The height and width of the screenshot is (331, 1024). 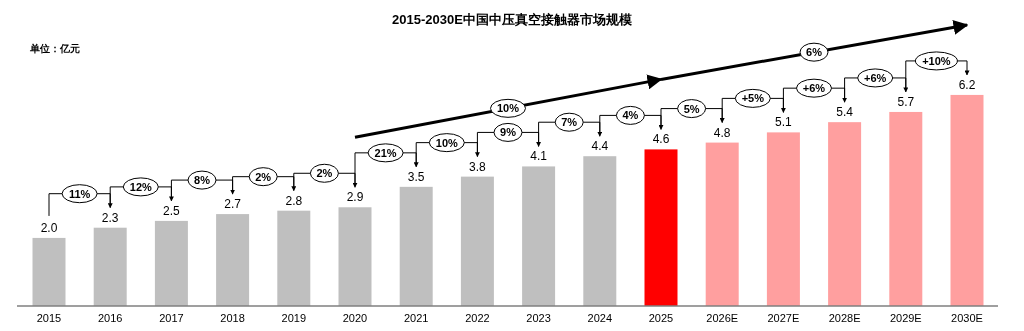 What do you see at coordinates (508, 132) in the screenshot?
I see `annotation: 9%` at bounding box center [508, 132].